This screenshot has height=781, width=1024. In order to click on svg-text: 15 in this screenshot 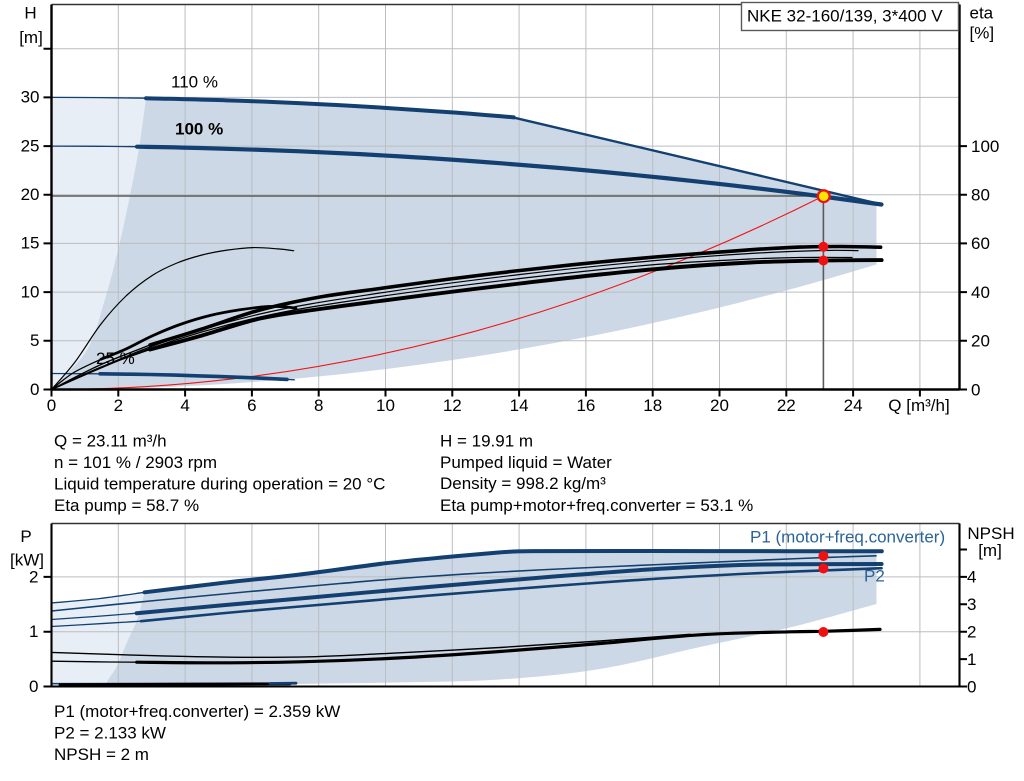, I will do `click(30, 243)`.